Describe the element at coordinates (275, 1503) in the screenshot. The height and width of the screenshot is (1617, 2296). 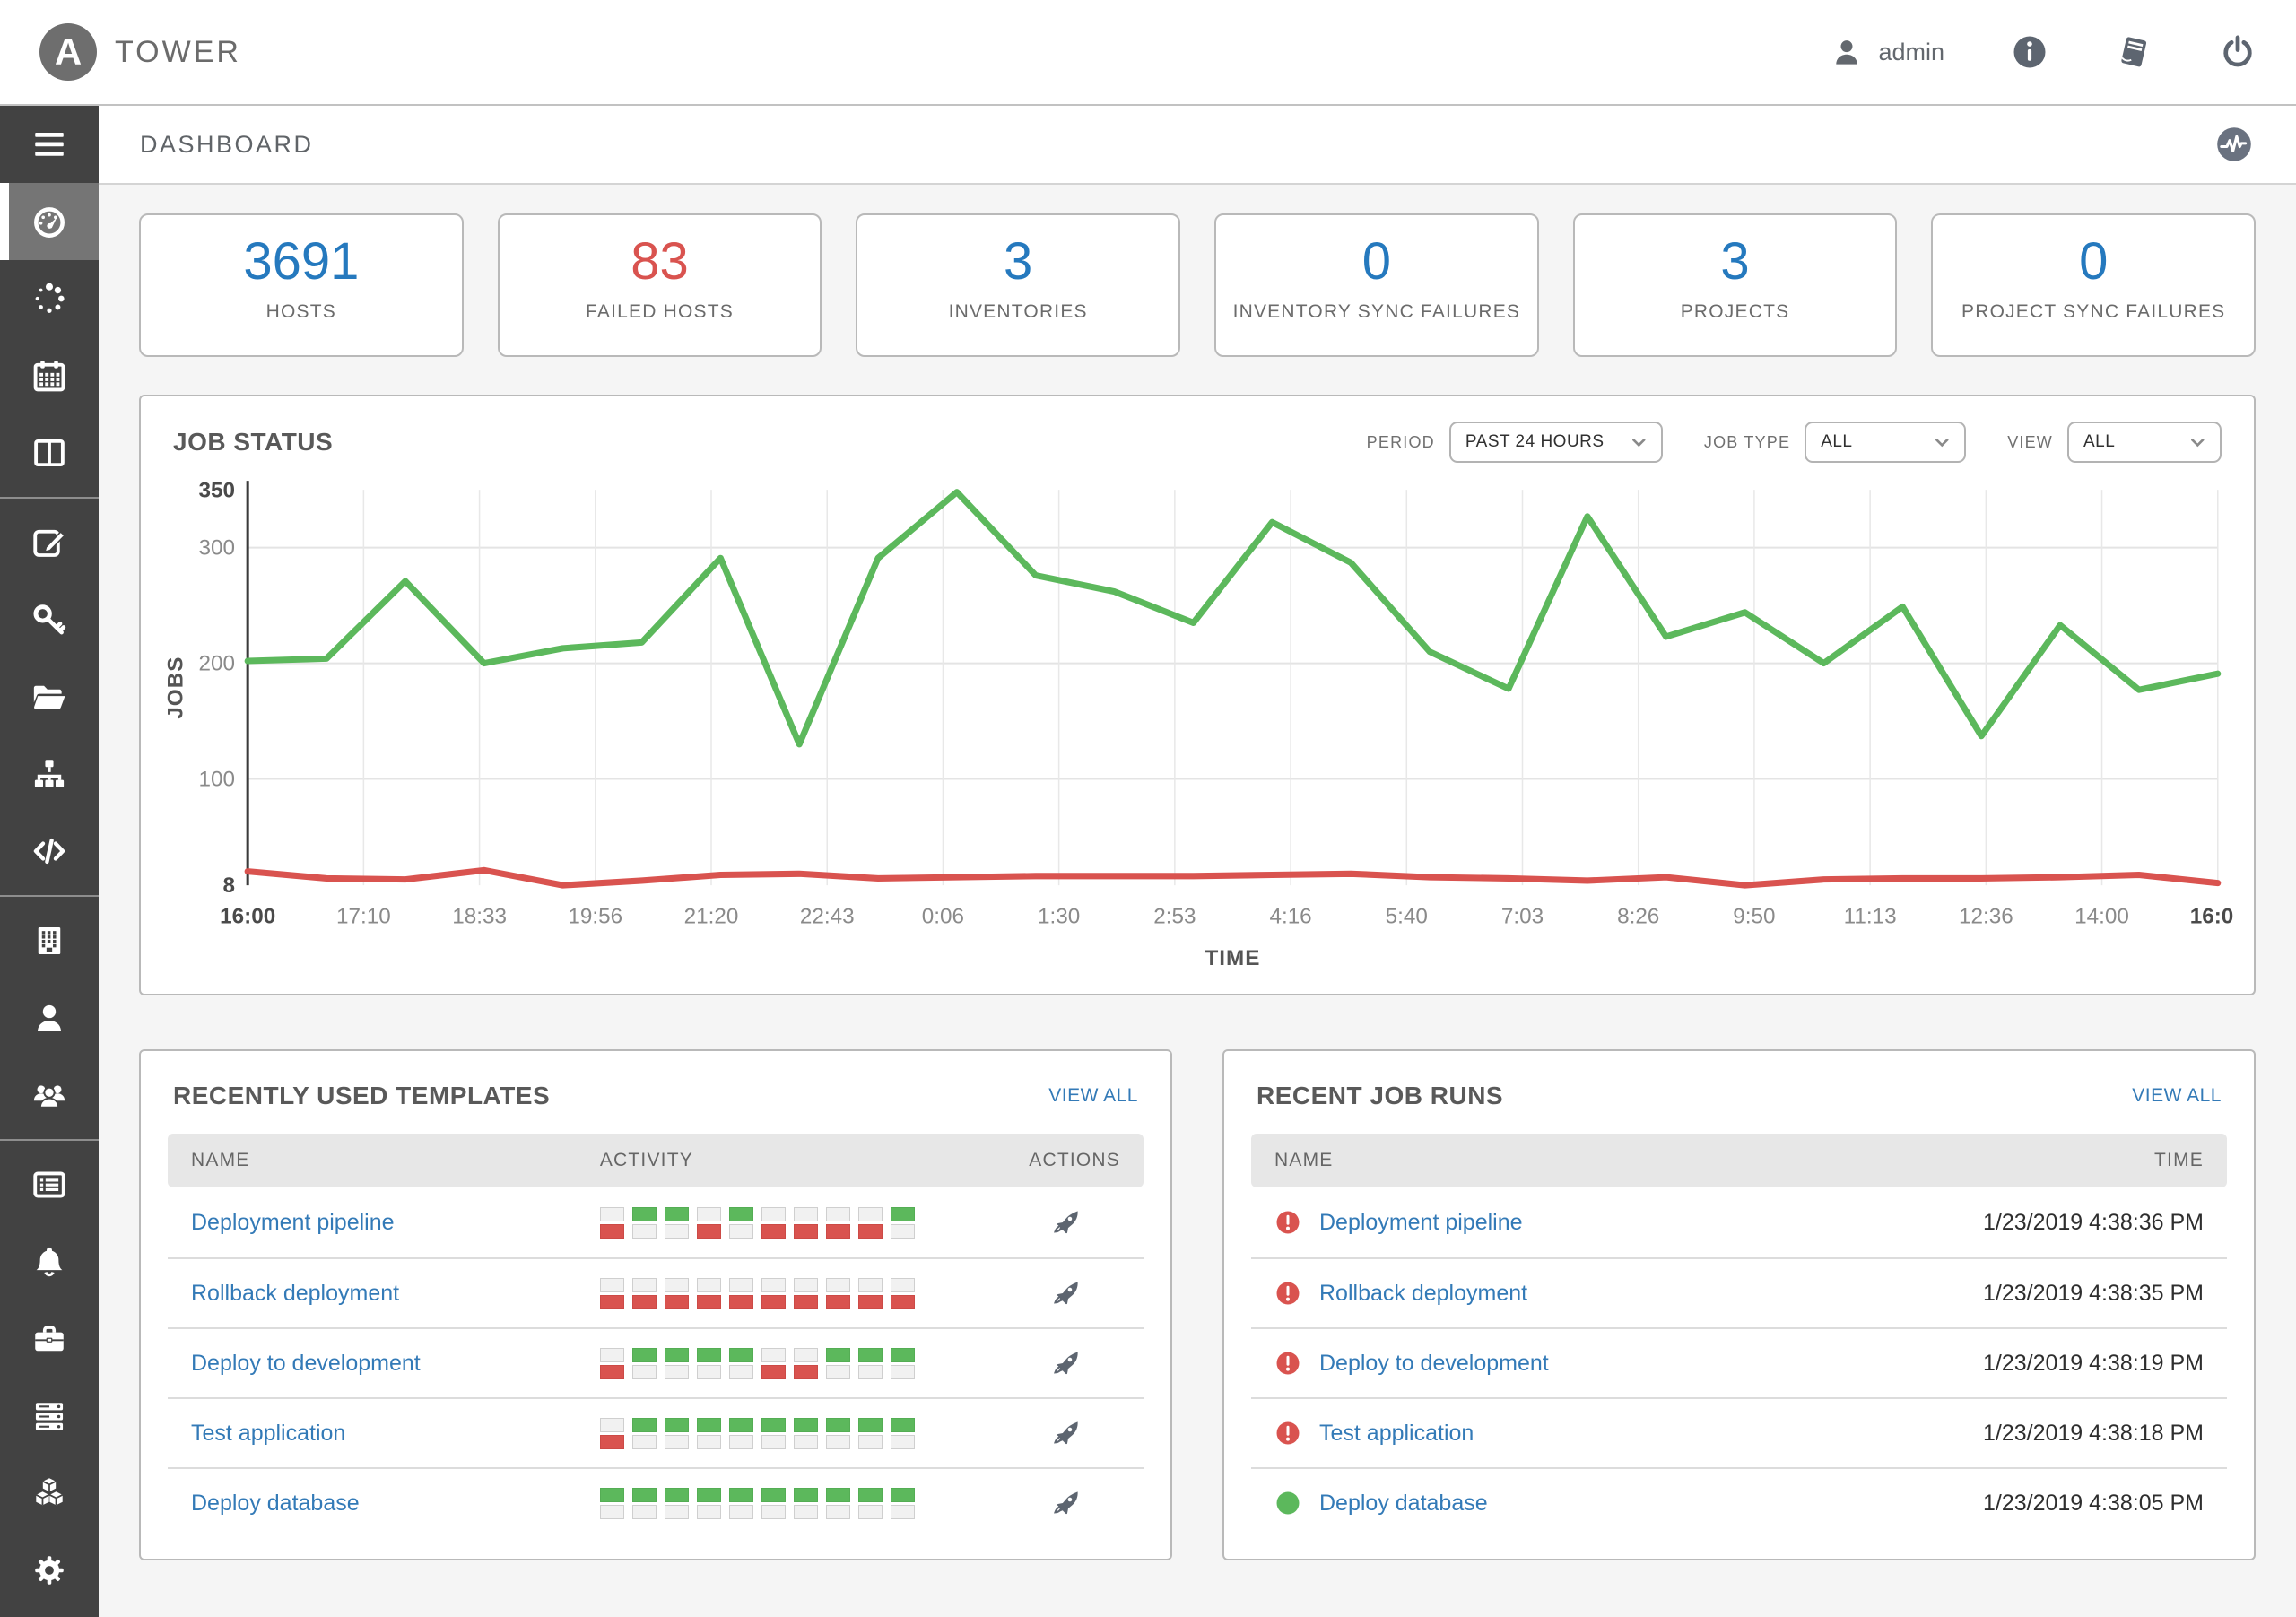
I see `template-name-link: Deploy database` at that location.